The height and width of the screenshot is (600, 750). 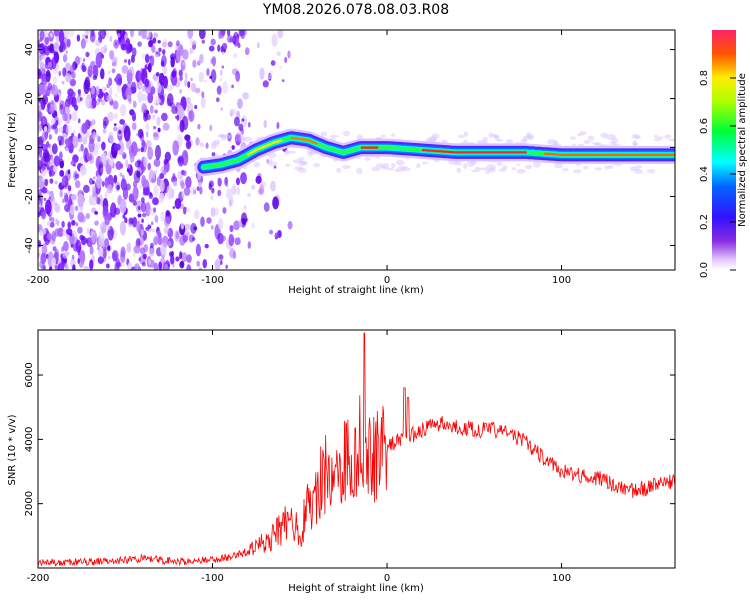 What do you see at coordinates (12, 449) in the screenshot?
I see `snr-ylabel: SNR (10 * v/v)` at bounding box center [12, 449].